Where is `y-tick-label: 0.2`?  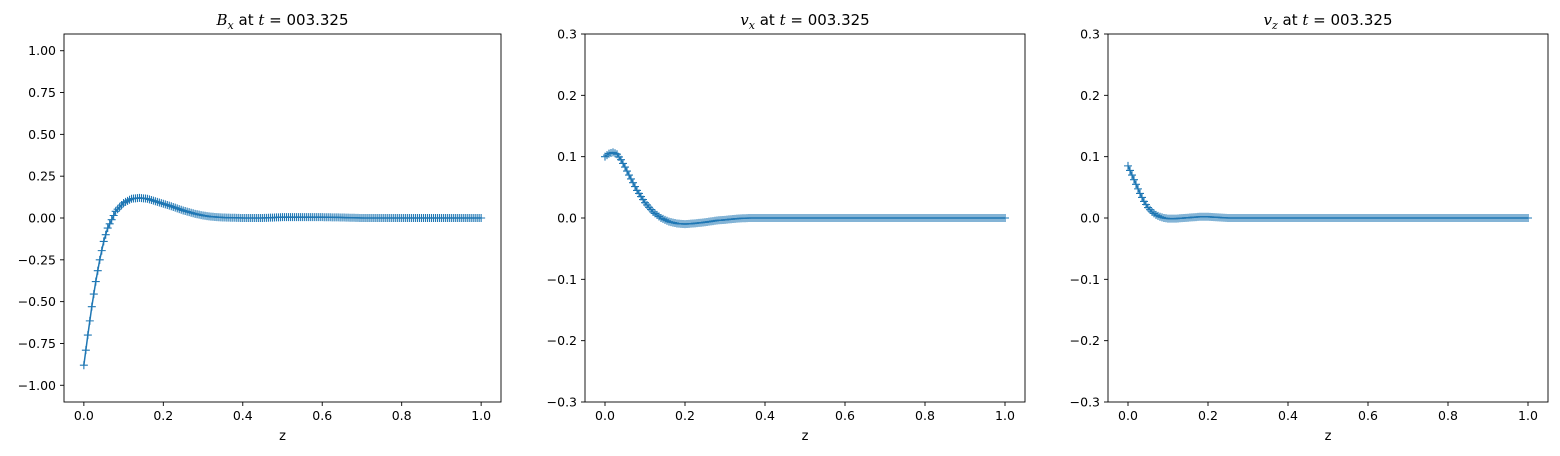
y-tick-label: 0.2 is located at coordinates (567, 95).